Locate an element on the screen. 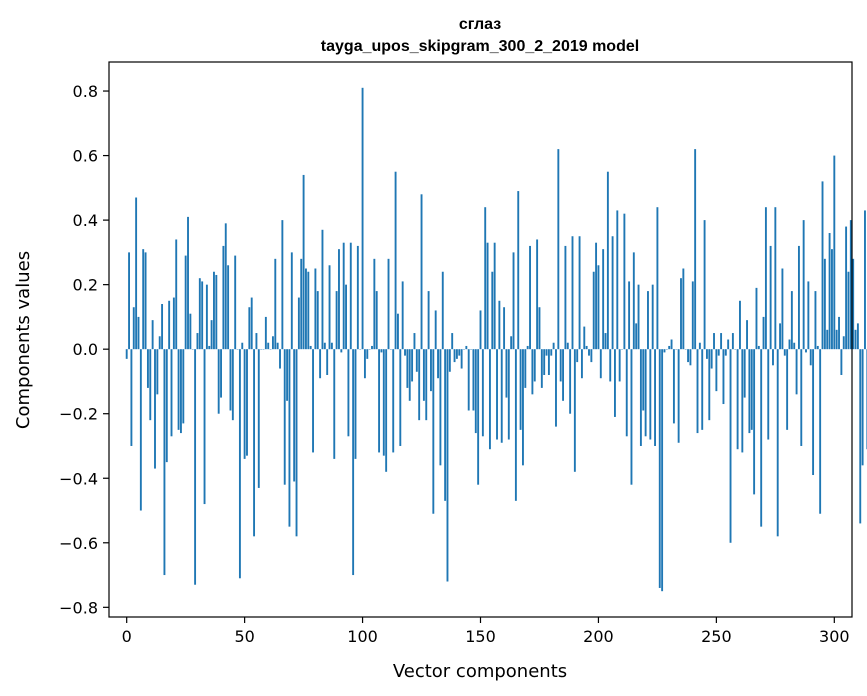  y-axis-label: Components values is located at coordinates (23, 340).